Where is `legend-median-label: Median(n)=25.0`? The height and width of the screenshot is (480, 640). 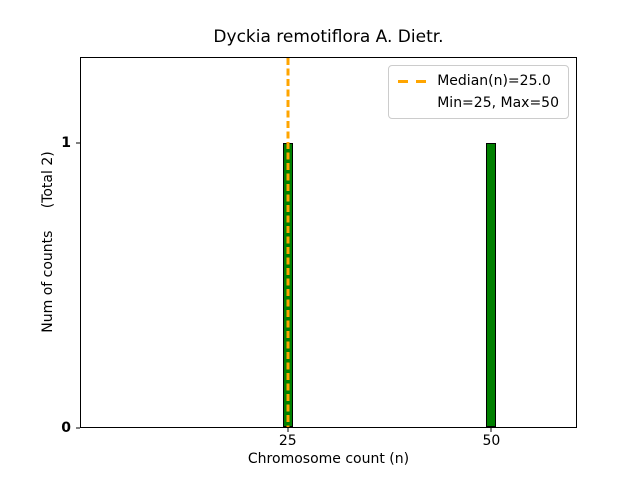
legend-median-label: Median(n)=25.0 is located at coordinates (494, 81).